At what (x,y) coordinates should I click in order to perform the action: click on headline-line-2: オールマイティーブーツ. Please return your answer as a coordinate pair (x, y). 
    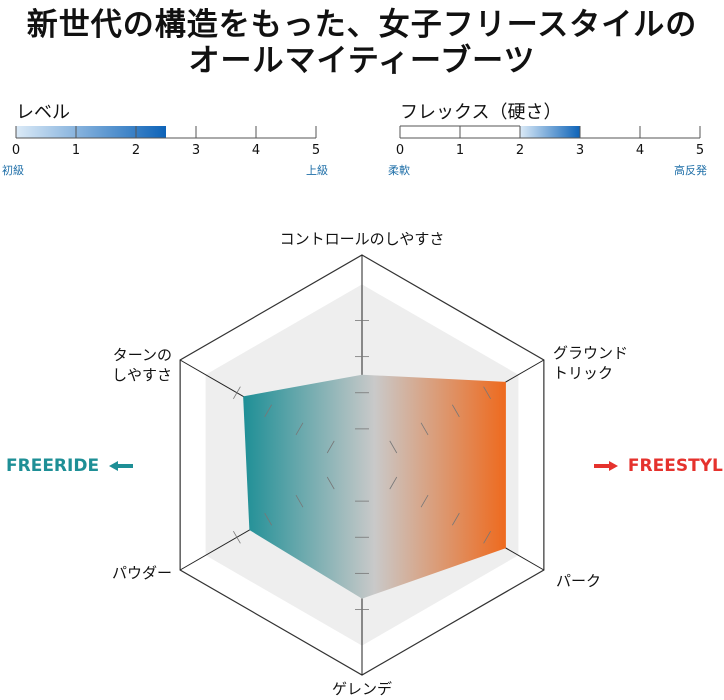
    Looking at the image, I should click on (362, 61).